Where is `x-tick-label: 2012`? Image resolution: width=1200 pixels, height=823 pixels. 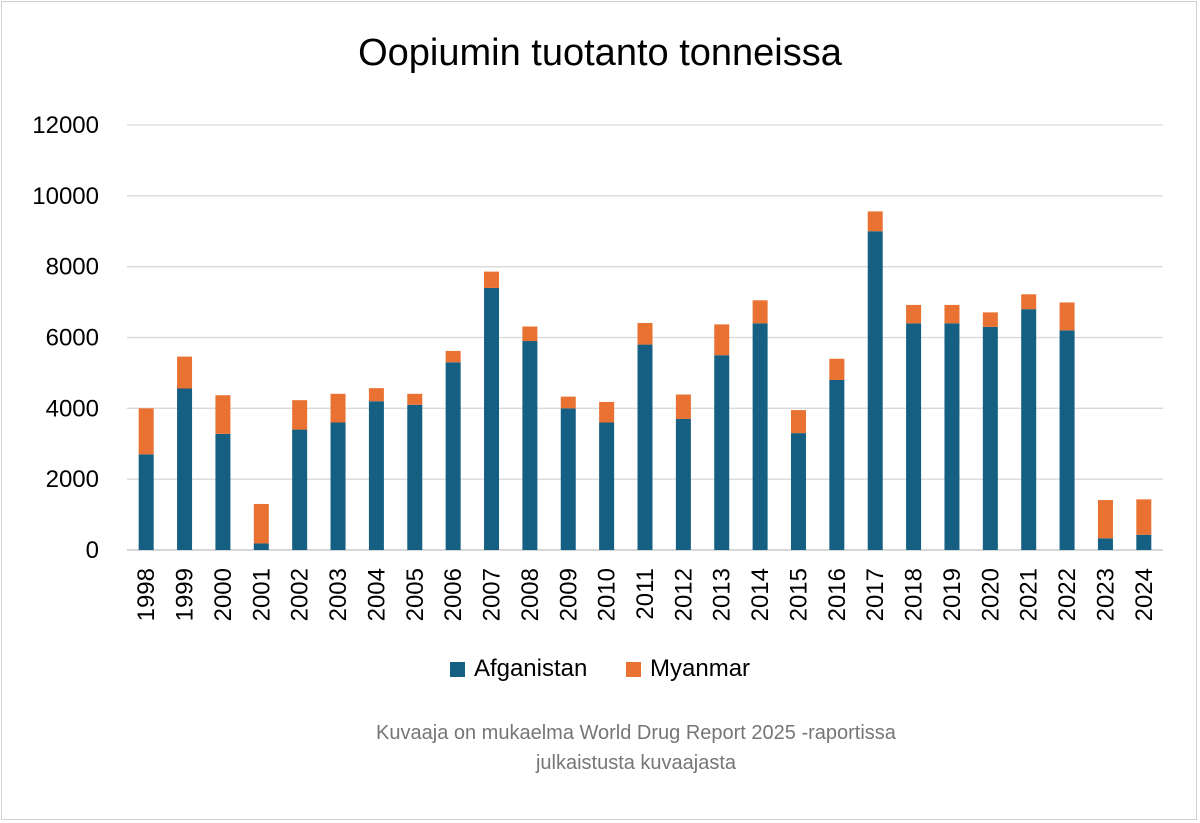
x-tick-label: 2012 is located at coordinates (683, 594).